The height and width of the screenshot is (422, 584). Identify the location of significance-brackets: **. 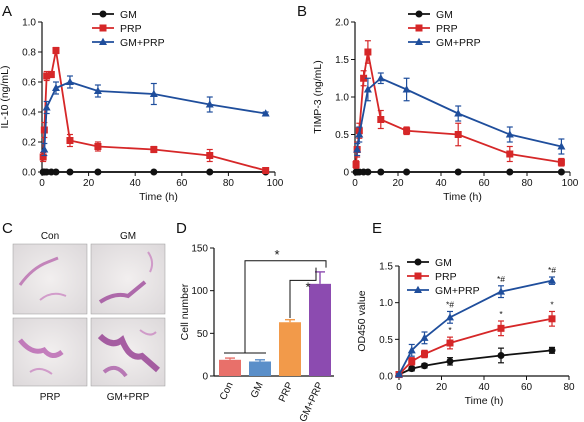
(275, 300).